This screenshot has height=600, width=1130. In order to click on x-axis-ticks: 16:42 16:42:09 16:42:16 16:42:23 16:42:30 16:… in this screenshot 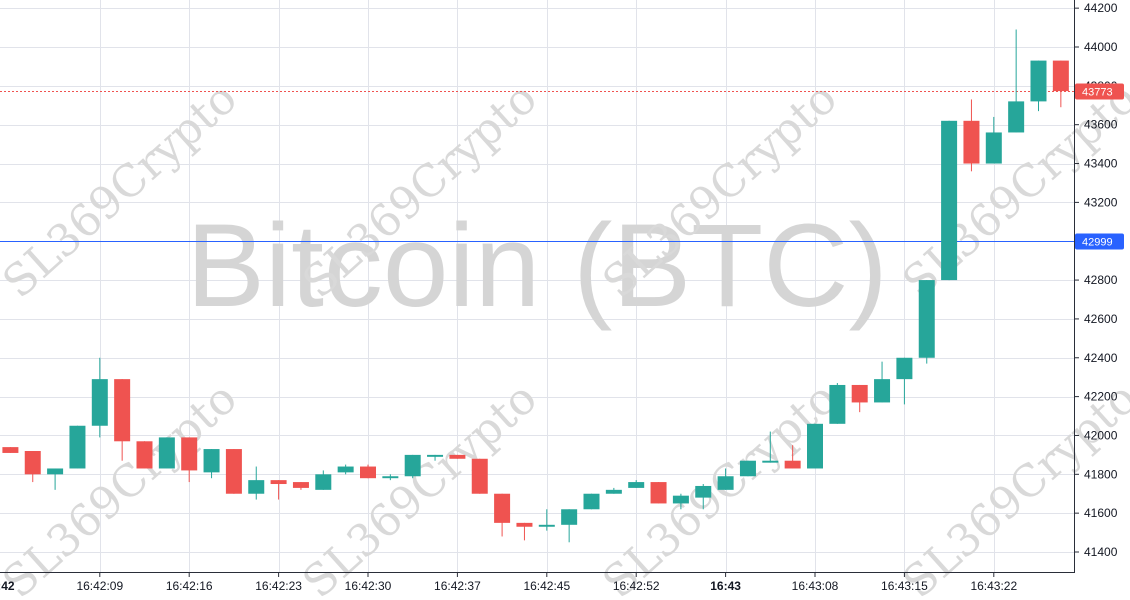, I will do `click(508, 582)`.